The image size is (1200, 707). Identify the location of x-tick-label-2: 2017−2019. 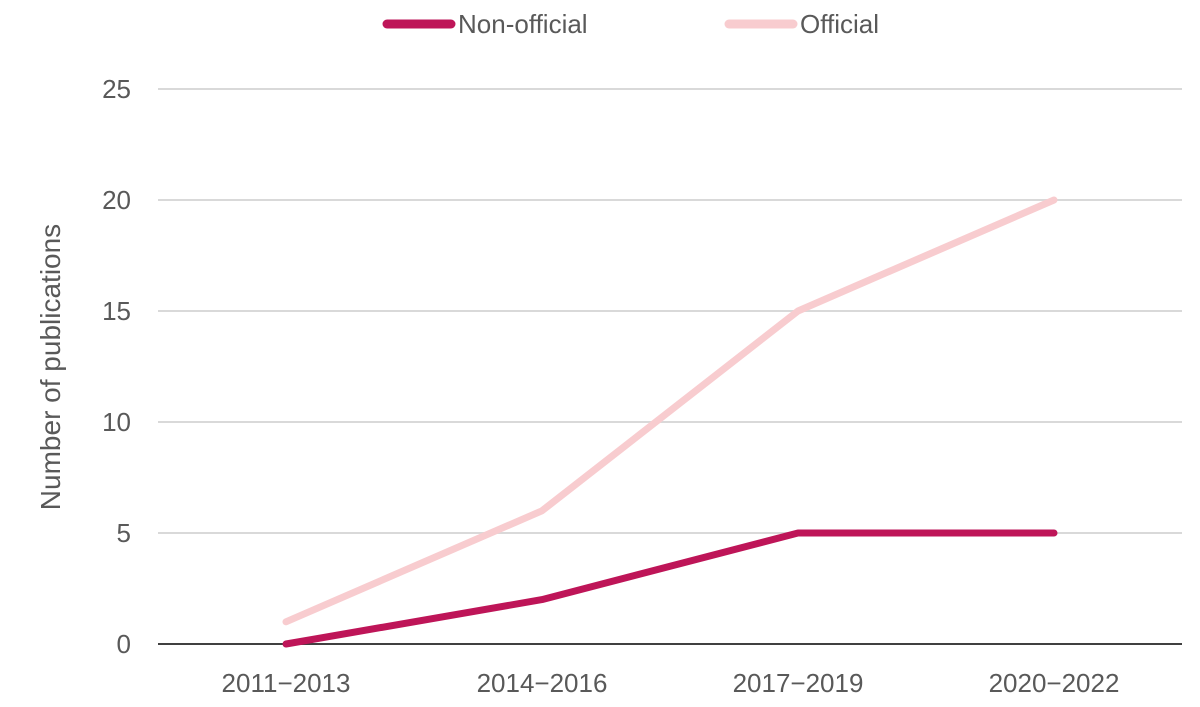
(798, 683).